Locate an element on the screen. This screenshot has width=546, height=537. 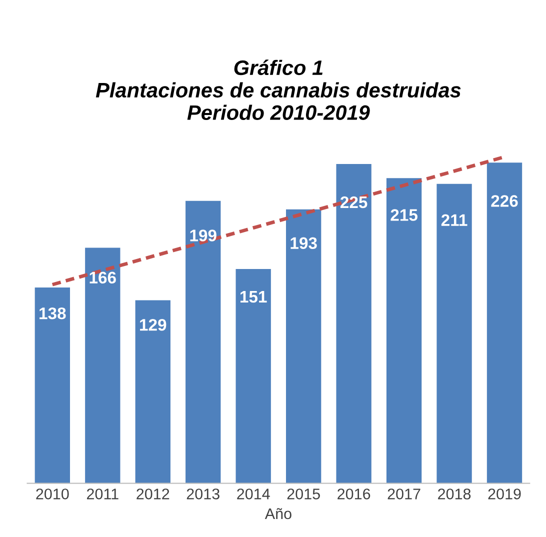
x-tick-label: 2011 is located at coordinates (102, 494).